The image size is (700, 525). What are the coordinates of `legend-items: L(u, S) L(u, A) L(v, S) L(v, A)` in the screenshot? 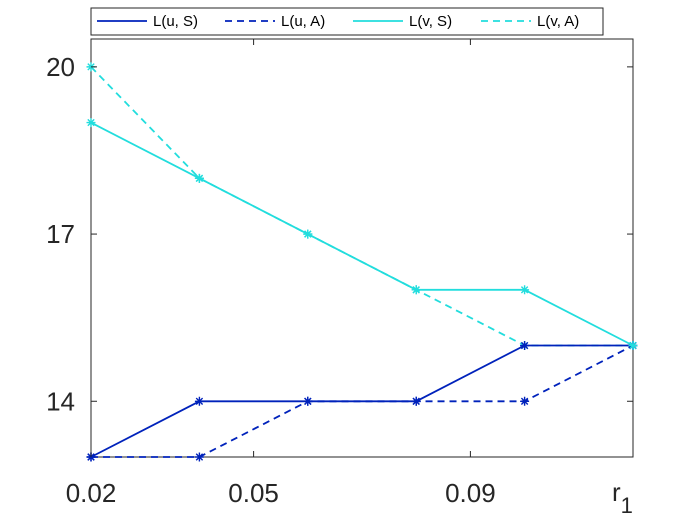 It's located at (338, 21).